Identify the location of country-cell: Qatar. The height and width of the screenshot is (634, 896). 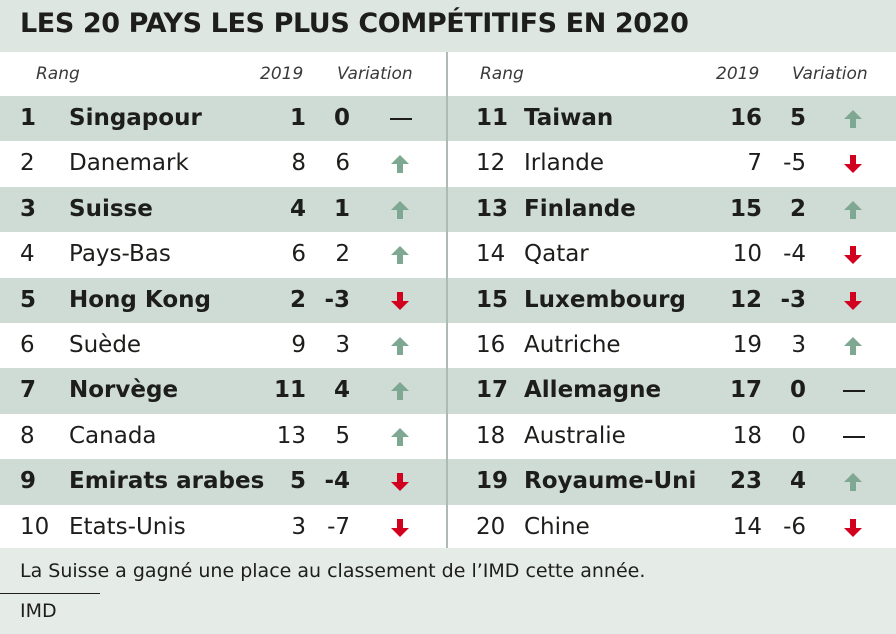
(556, 254).